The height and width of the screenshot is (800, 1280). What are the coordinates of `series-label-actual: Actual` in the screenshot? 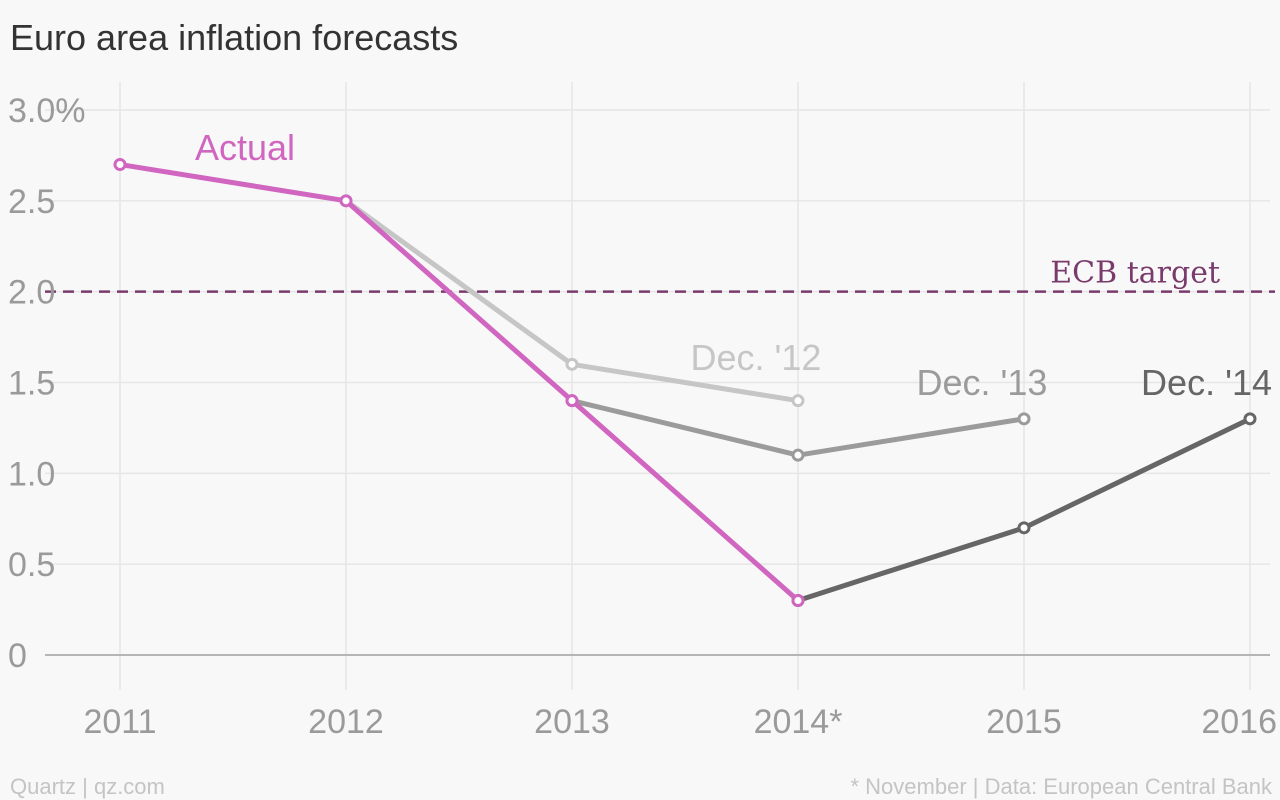 It's located at (245, 147).